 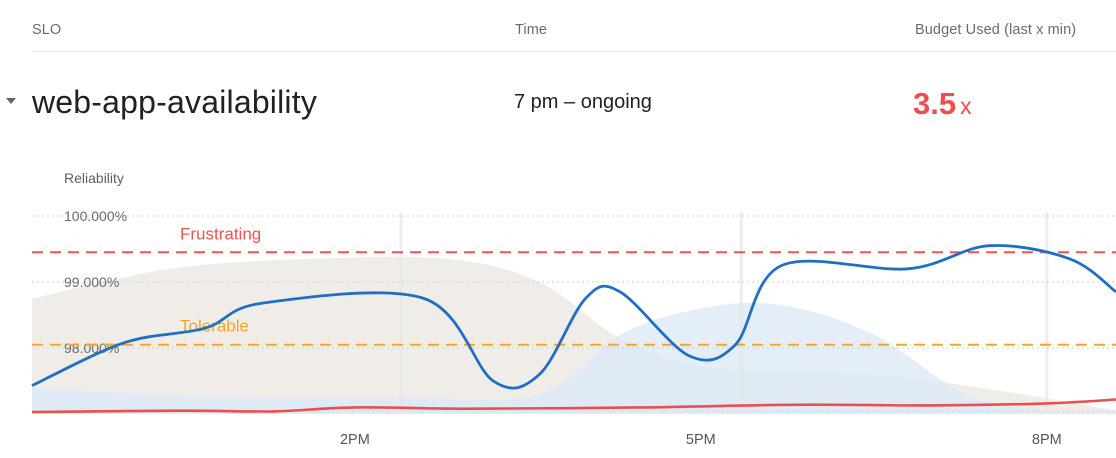 What do you see at coordinates (91, 282) in the screenshot?
I see `y-tick-label-1: 99.000%` at bounding box center [91, 282].